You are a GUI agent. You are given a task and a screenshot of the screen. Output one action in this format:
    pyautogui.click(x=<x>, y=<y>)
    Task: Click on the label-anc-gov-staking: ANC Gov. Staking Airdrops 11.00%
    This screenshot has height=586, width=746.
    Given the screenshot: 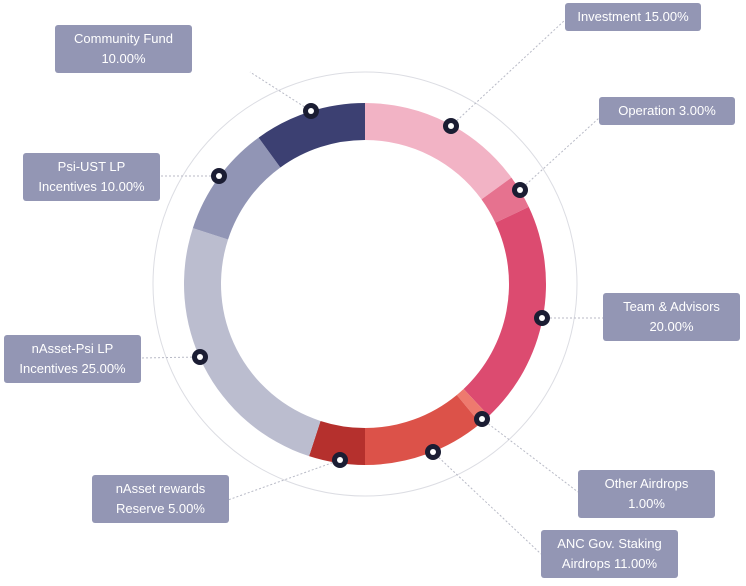 What is the action you would take?
    pyautogui.click(x=609, y=554)
    